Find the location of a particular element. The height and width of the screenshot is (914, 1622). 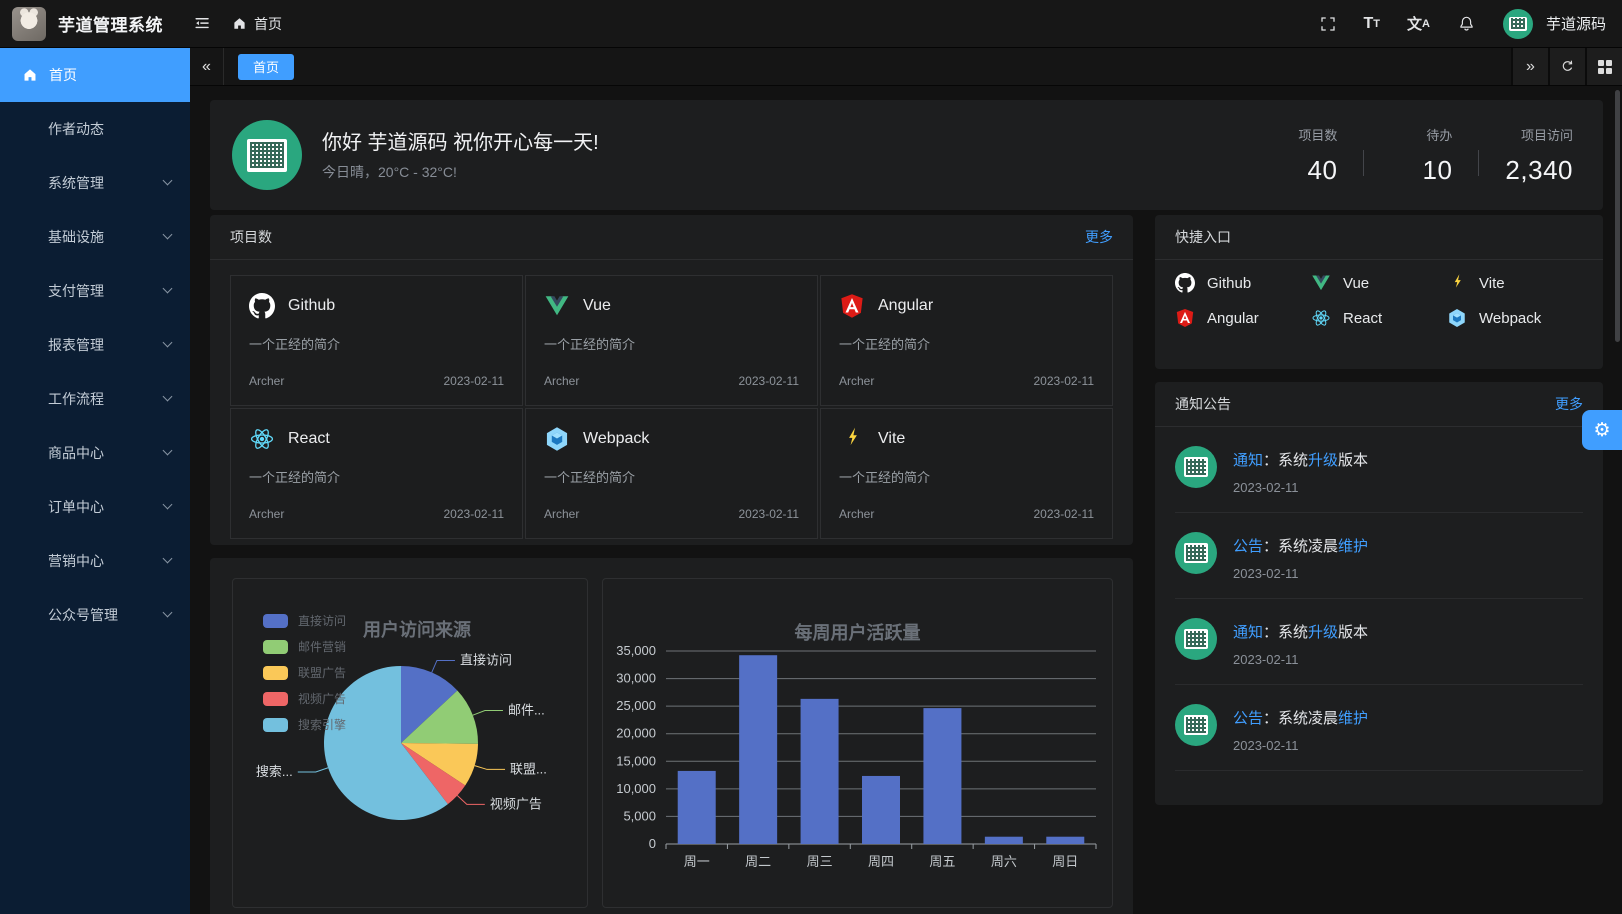

settings-gear-button: ⚙ is located at coordinates (1602, 430).